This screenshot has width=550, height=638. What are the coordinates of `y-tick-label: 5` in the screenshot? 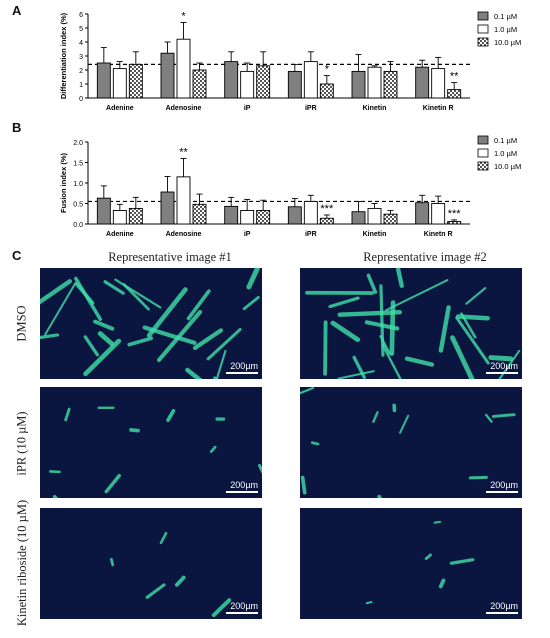 It's located at (81, 29).